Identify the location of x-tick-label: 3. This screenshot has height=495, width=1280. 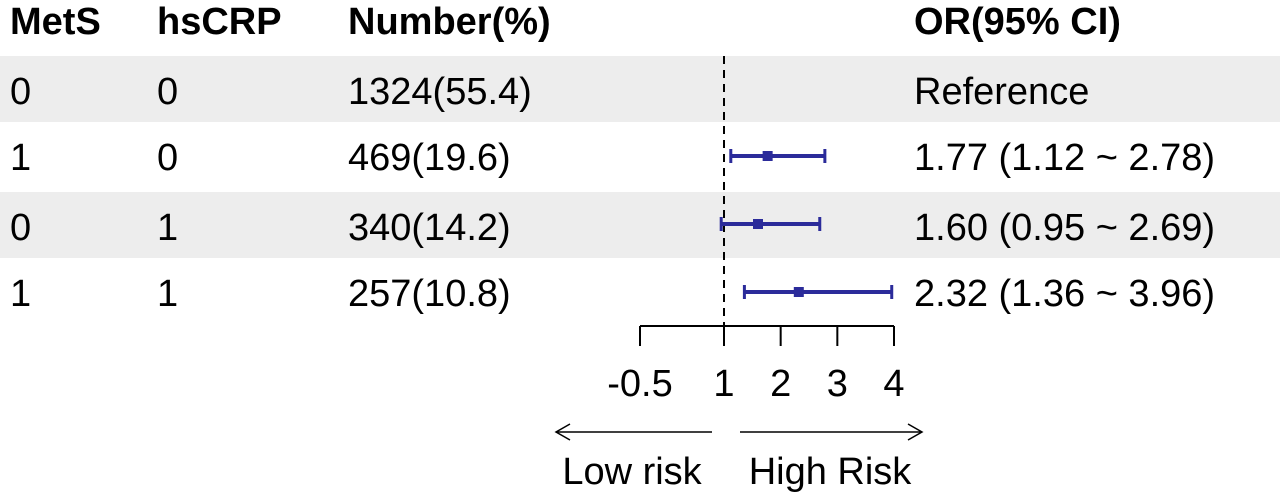
(837, 384).